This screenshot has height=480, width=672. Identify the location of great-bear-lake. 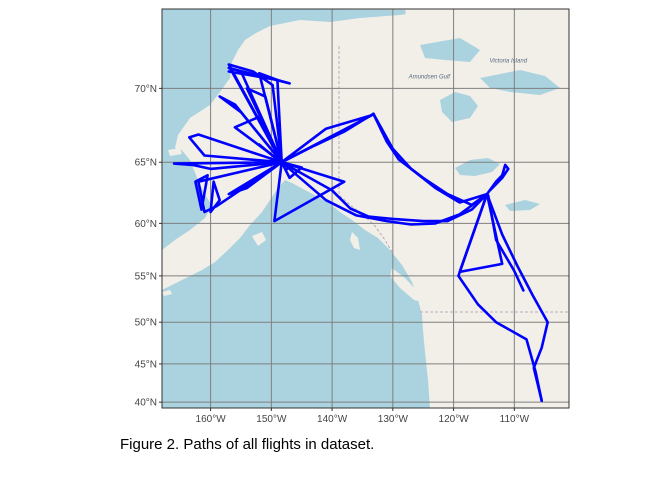
(459, 107).